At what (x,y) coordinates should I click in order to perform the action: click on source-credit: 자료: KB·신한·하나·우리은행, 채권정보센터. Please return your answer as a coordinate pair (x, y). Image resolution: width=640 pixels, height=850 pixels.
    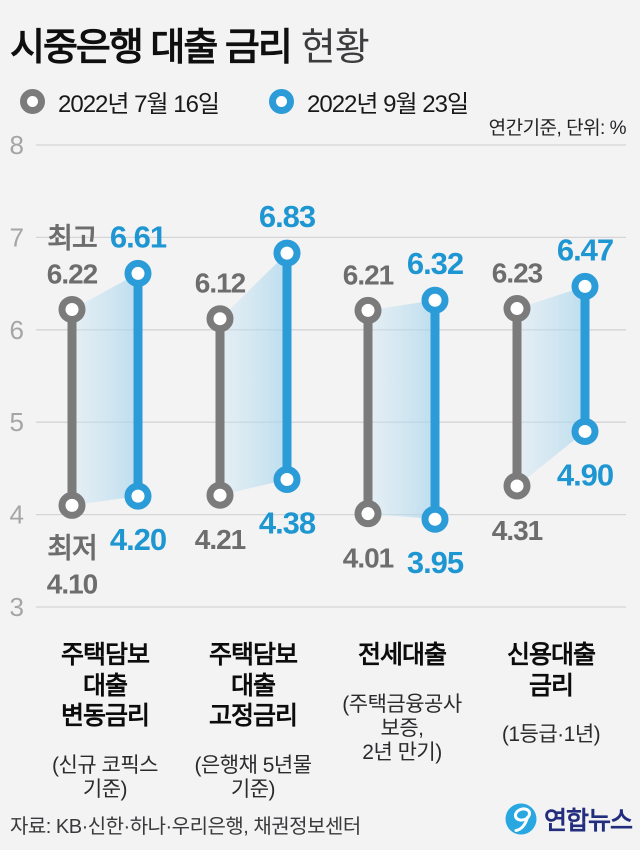
    Looking at the image, I should click on (185, 827).